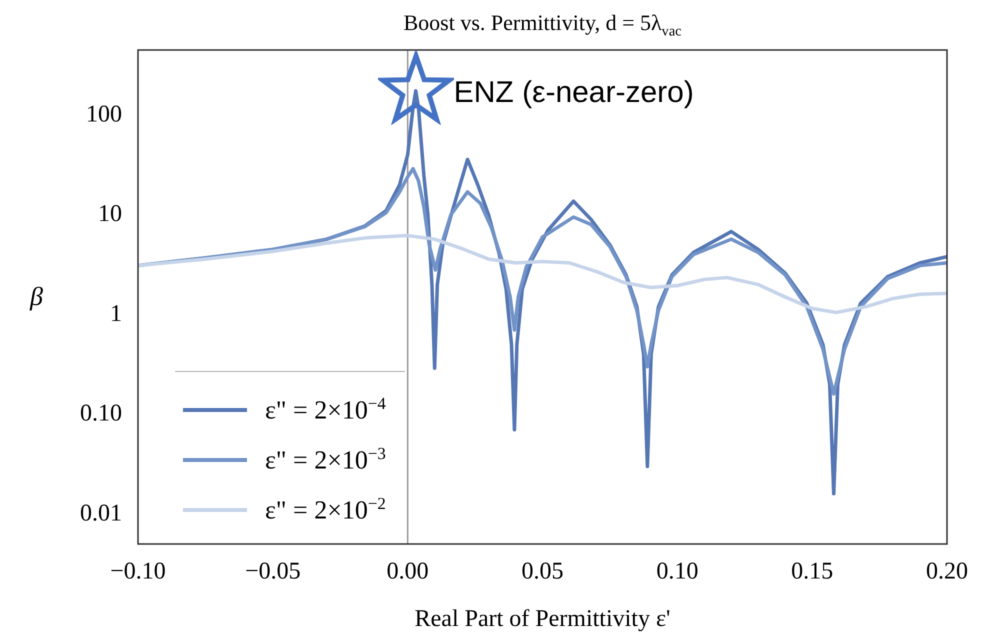 The width and height of the screenshot is (992, 641). What do you see at coordinates (273, 571) in the screenshot?
I see `x-tick-label: −0.05` at bounding box center [273, 571].